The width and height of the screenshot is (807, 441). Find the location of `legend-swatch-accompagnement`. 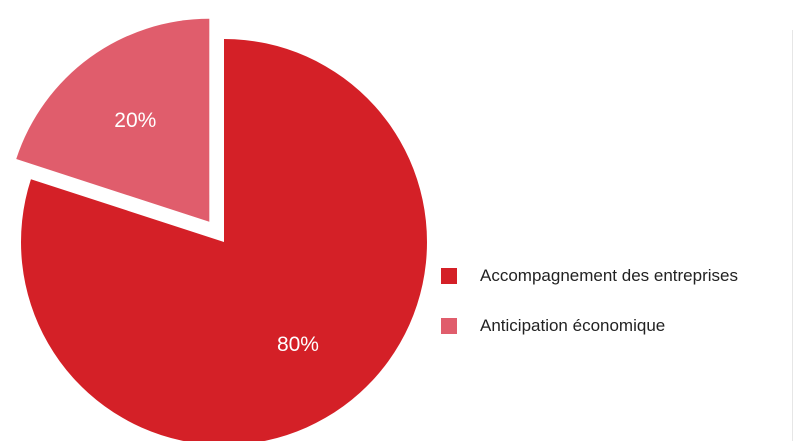

legend-swatch-accompagnement is located at coordinates (449, 276).